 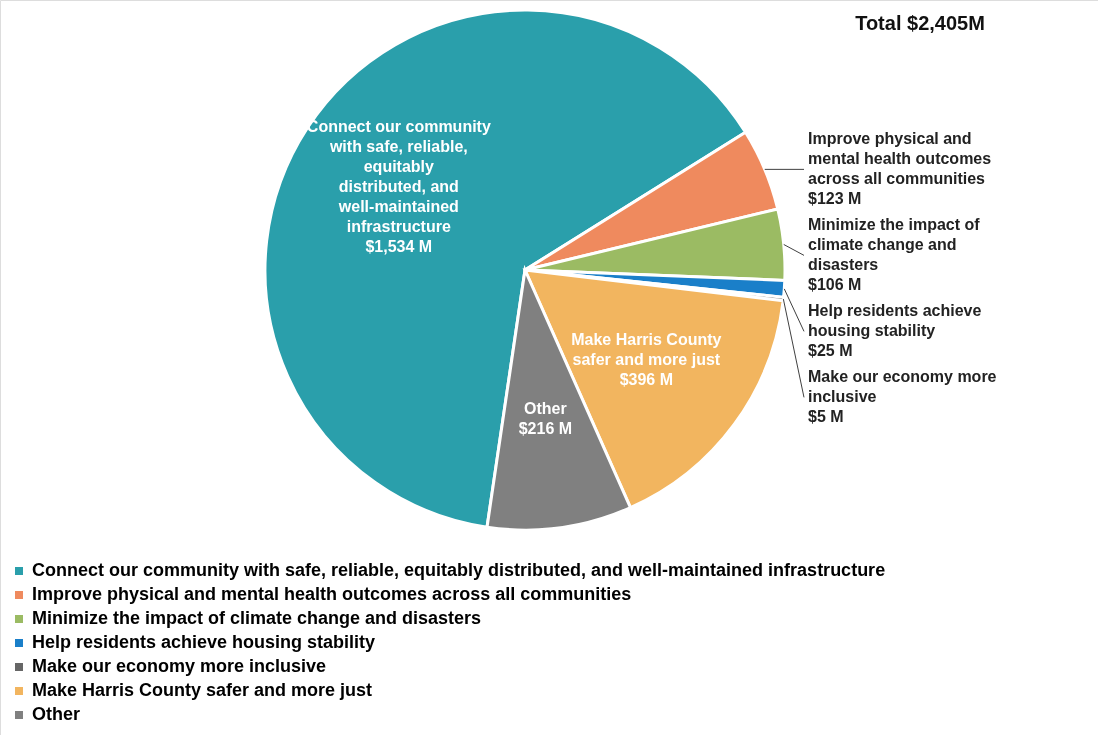 What do you see at coordinates (646, 379) in the screenshot?
I see `data-label: $396 M` at bounding box center [646, 379].